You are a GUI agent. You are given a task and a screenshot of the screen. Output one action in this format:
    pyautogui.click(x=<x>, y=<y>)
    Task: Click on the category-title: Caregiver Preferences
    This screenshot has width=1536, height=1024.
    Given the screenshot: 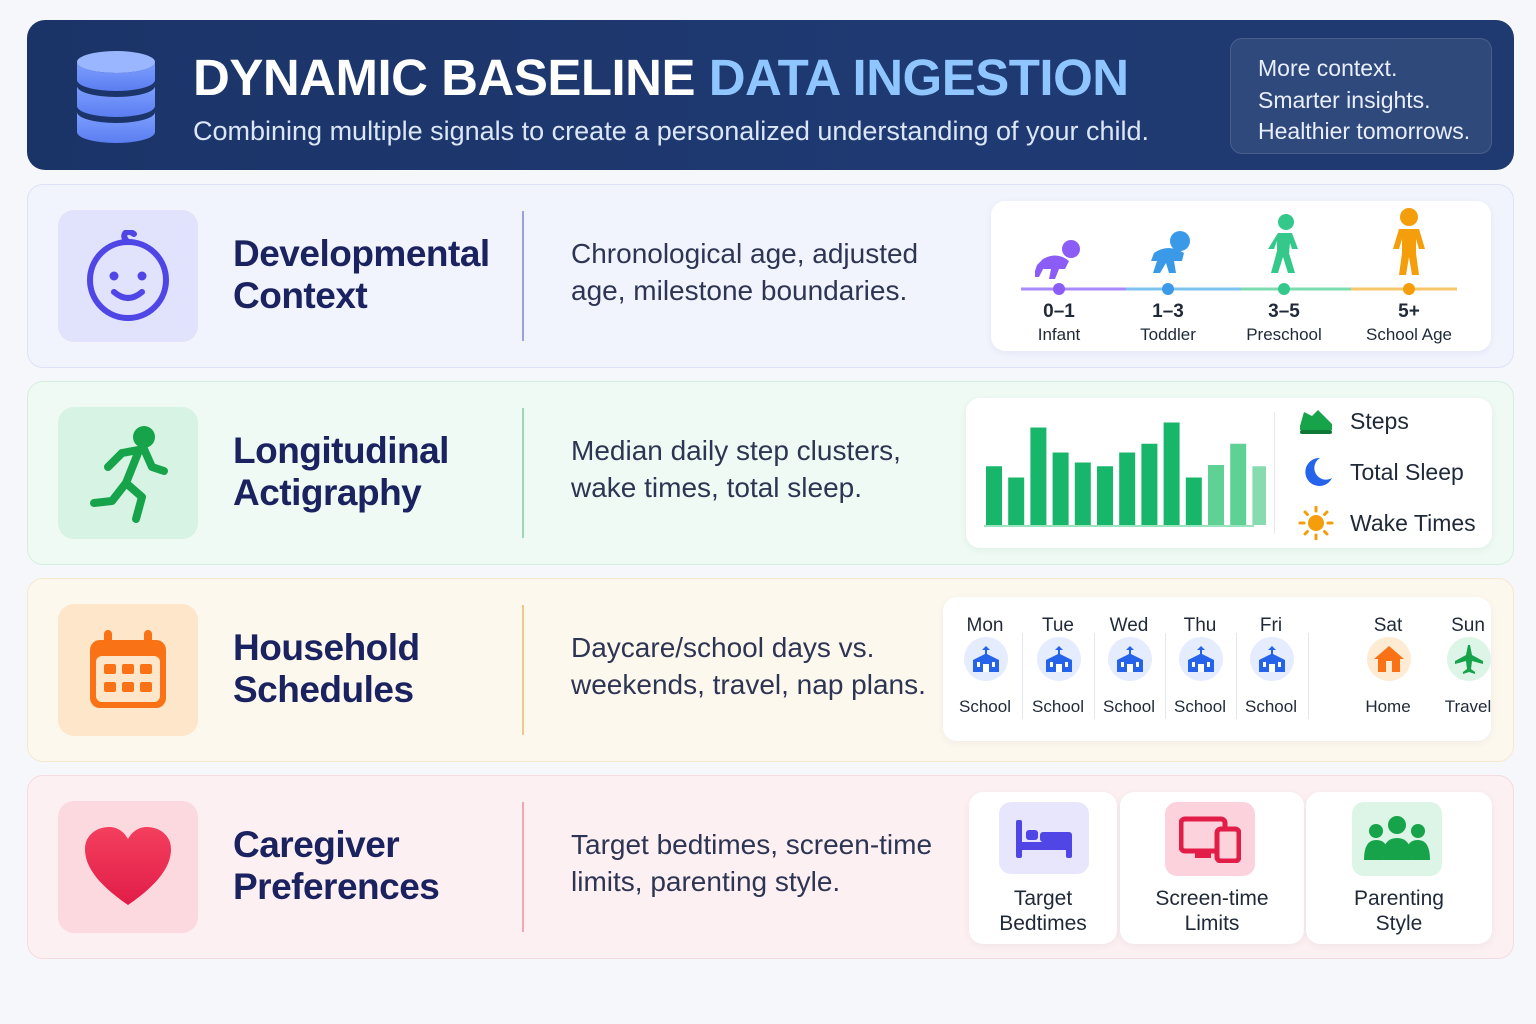 What is the action you would take?
    pyautogui.click(x=336, y=866)
    